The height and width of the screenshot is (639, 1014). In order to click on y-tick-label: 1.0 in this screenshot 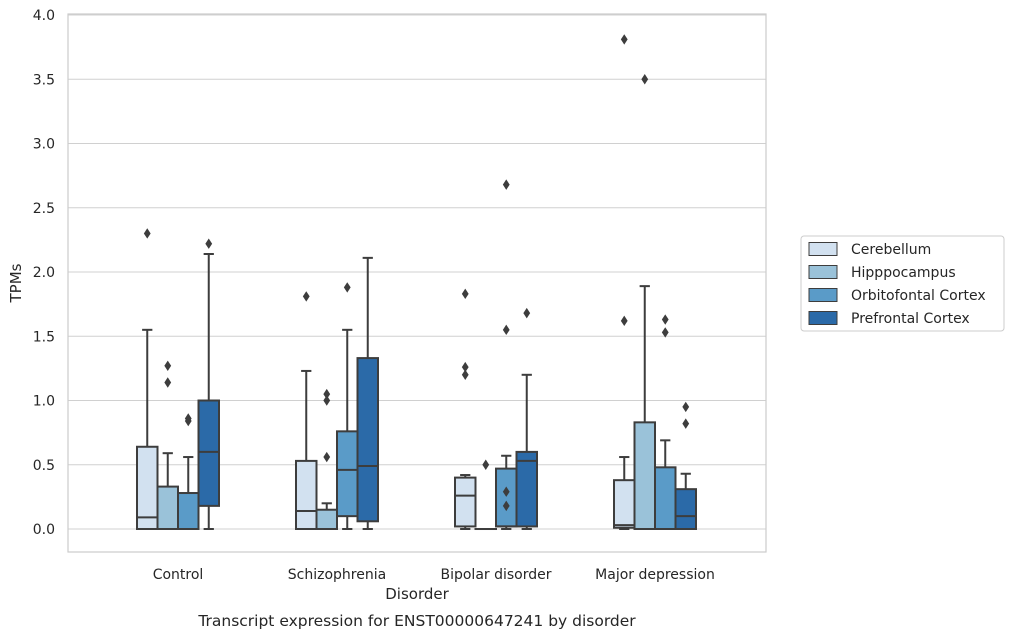, I will do `click(44, 402)`.